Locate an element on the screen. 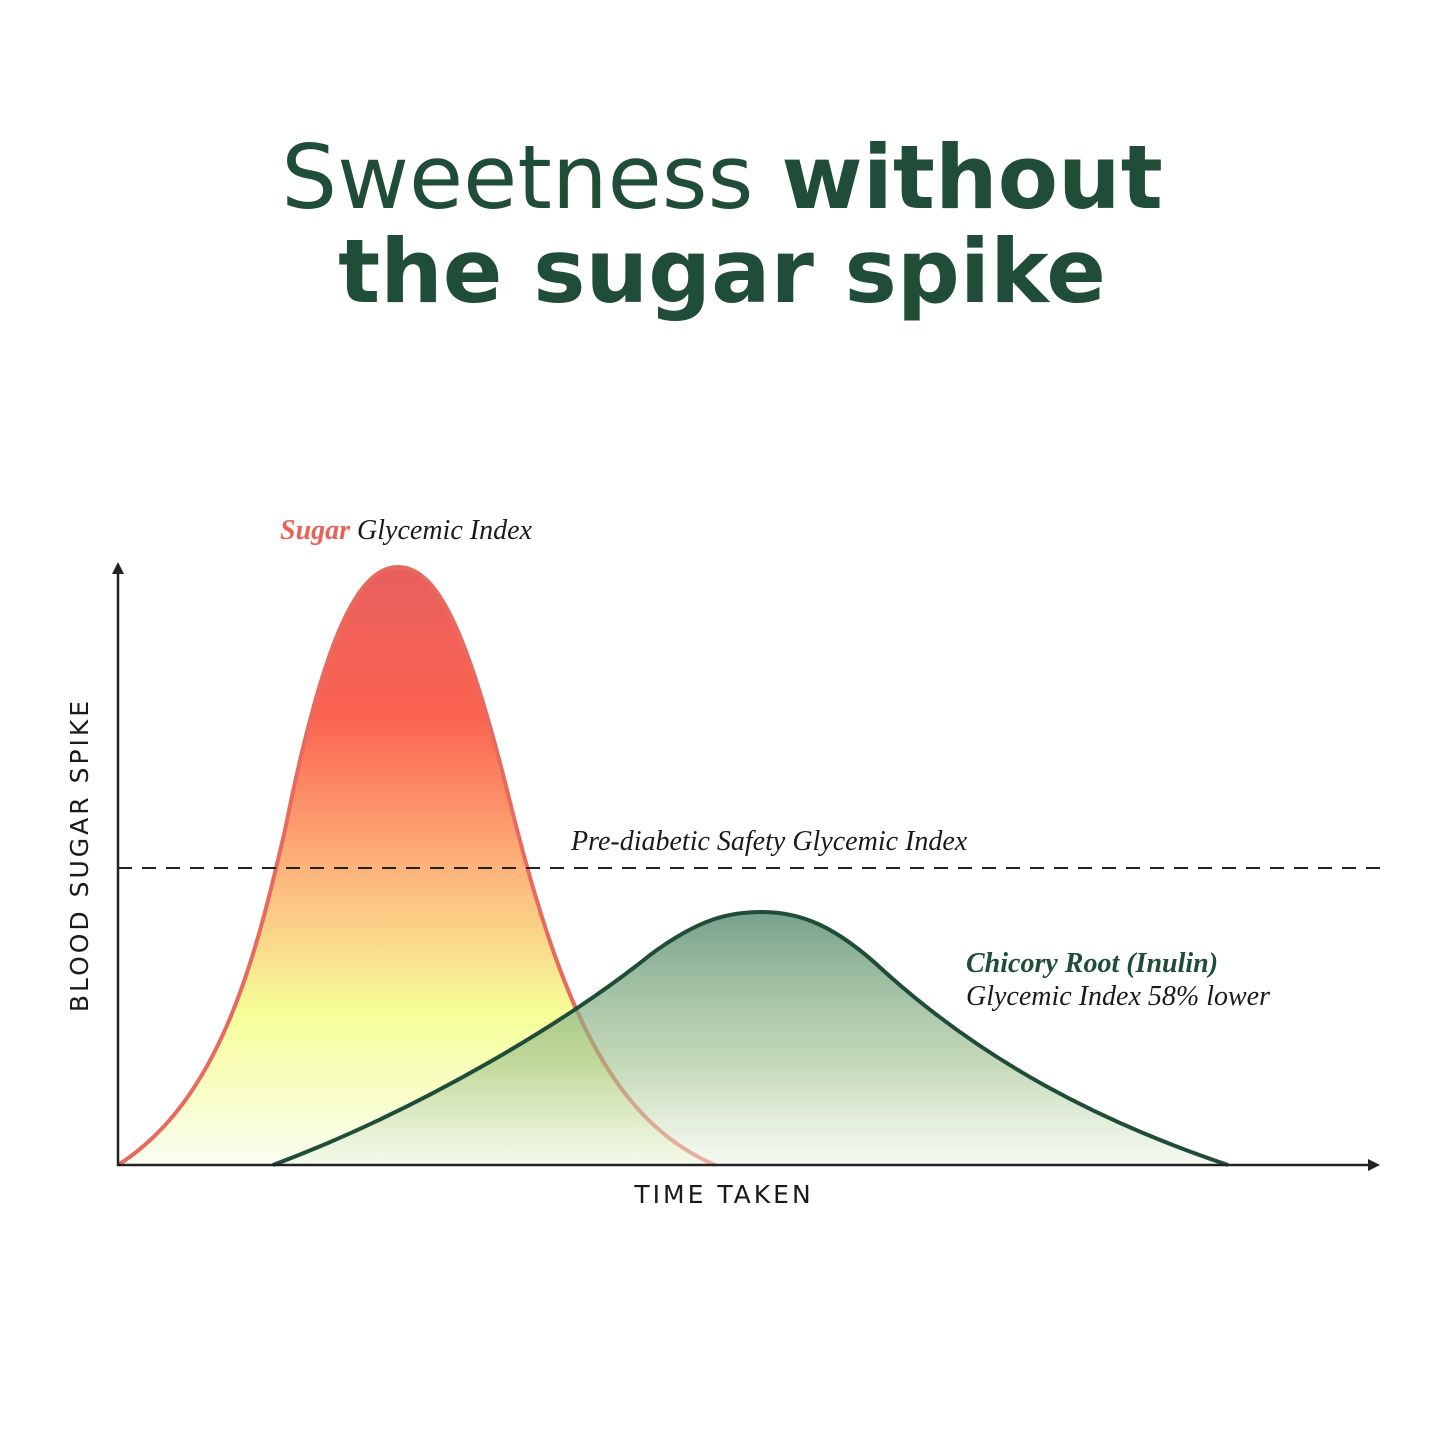  chicory-area is located at coordinates (750, 1038).